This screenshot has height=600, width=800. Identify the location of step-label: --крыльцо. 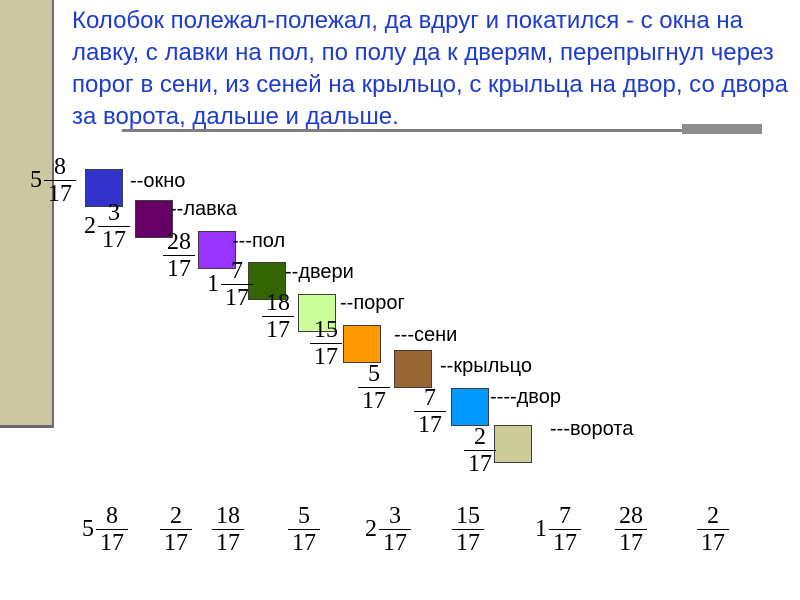
(486, 366).